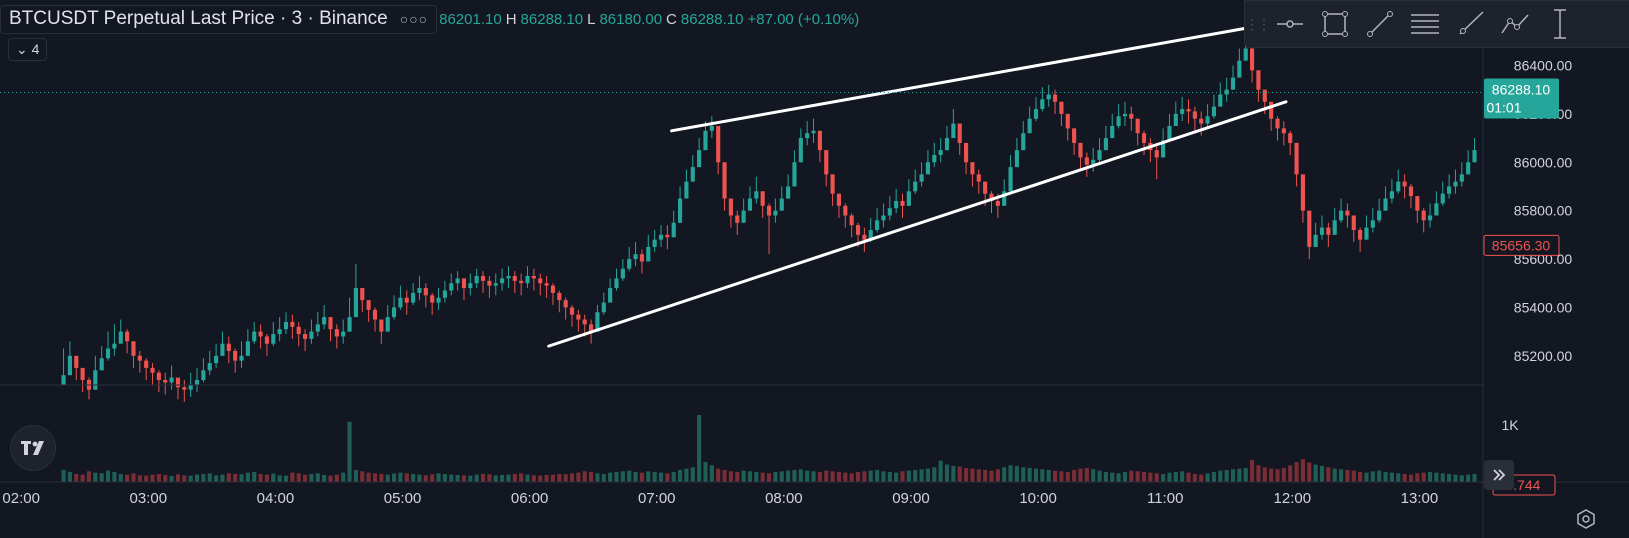 The width and height of the screenshot is (1629, 538). I want to click on more-dots-icon: ○○○, so click(414, 18).